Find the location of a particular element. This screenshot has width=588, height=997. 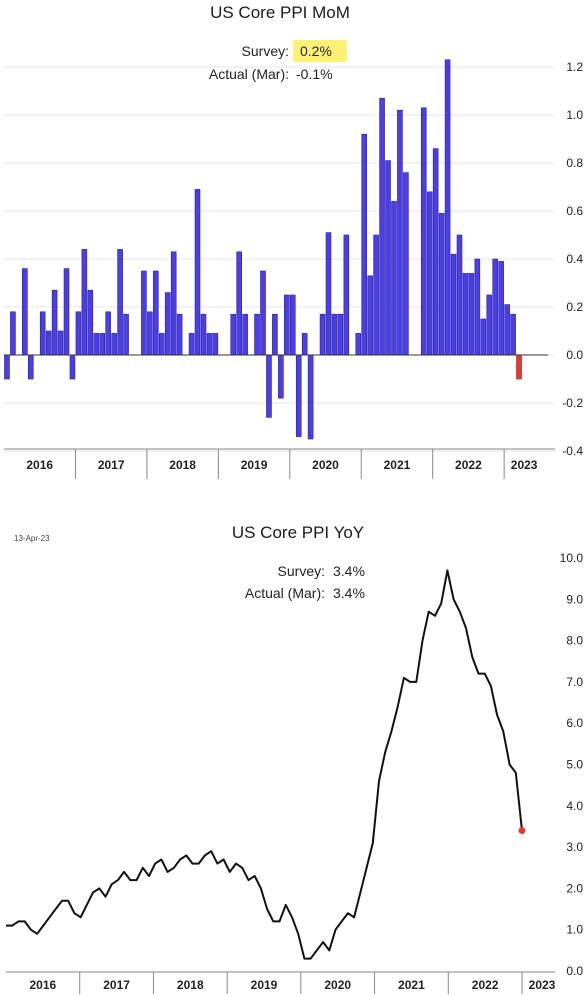

yoy-y-tick-label: 3.0 is located at coordinates (574, 847).